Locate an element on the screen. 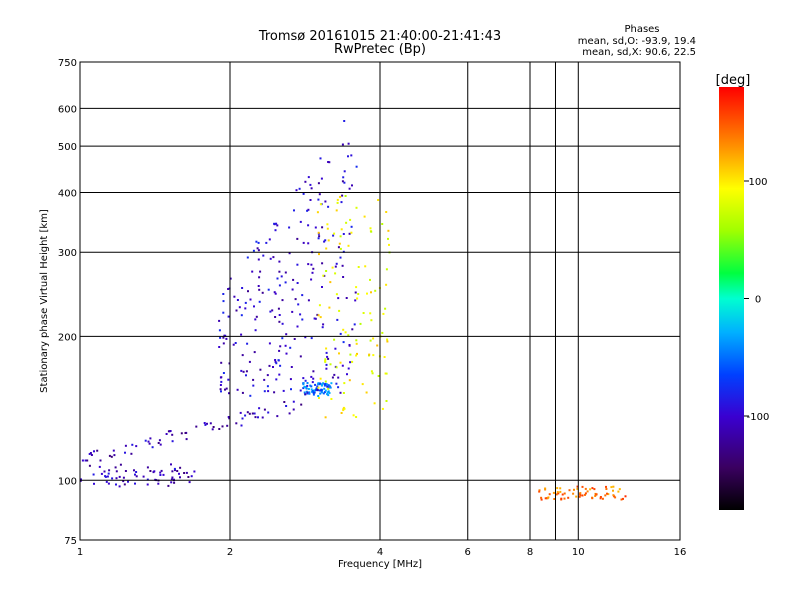 The image size is (800, 600). colorbar is located at coordinates (731, 298).